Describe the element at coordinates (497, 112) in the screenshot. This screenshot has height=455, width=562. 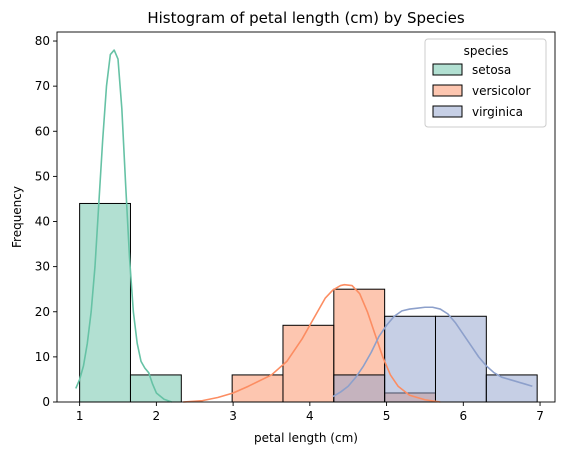
I see `legend-label-virginica: virginica` at that location.